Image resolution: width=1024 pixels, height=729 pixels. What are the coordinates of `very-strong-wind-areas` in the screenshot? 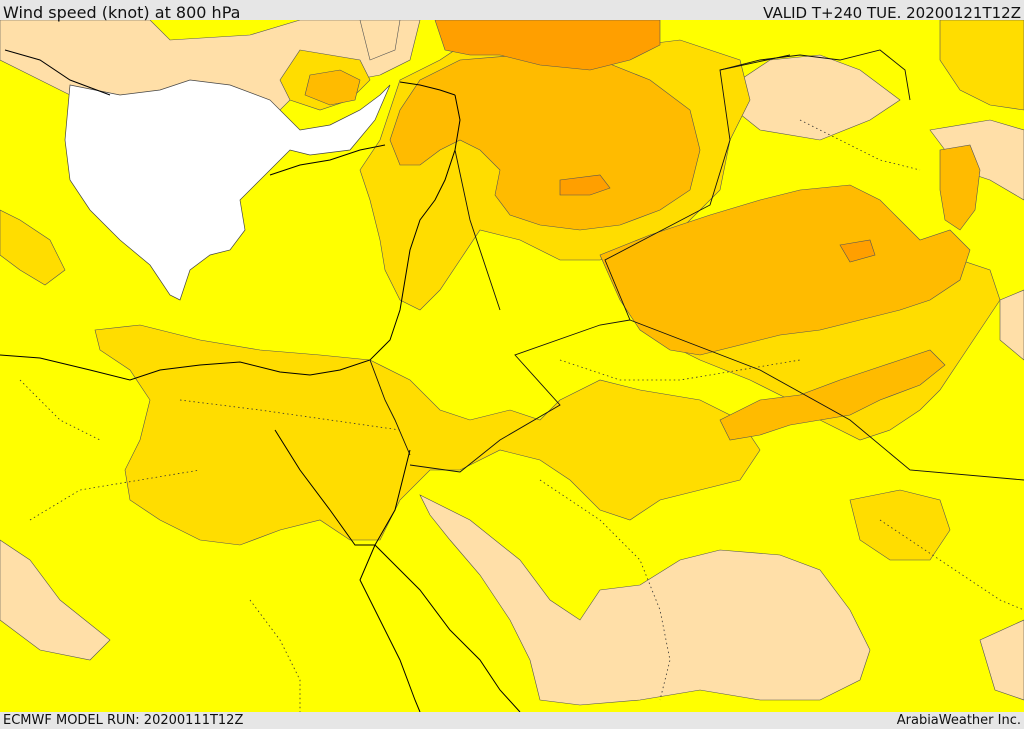 It's located at (655, 141).